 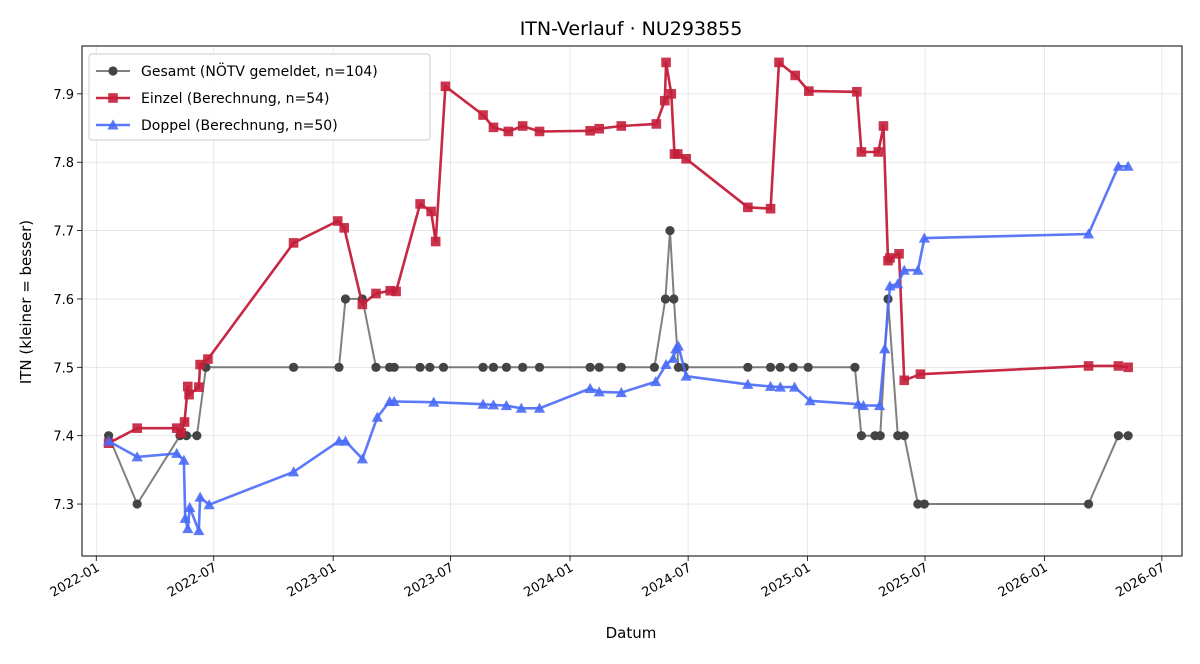 I want to click on y-tick-label: 7.9, so click(x=63, y=95).